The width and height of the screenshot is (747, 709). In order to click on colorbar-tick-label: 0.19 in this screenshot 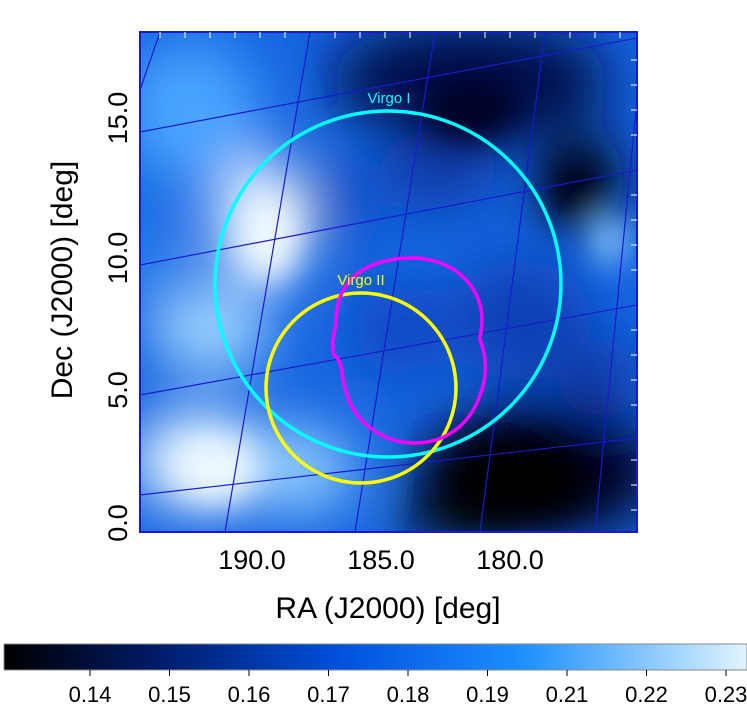, I will do `click(487, 694)`.